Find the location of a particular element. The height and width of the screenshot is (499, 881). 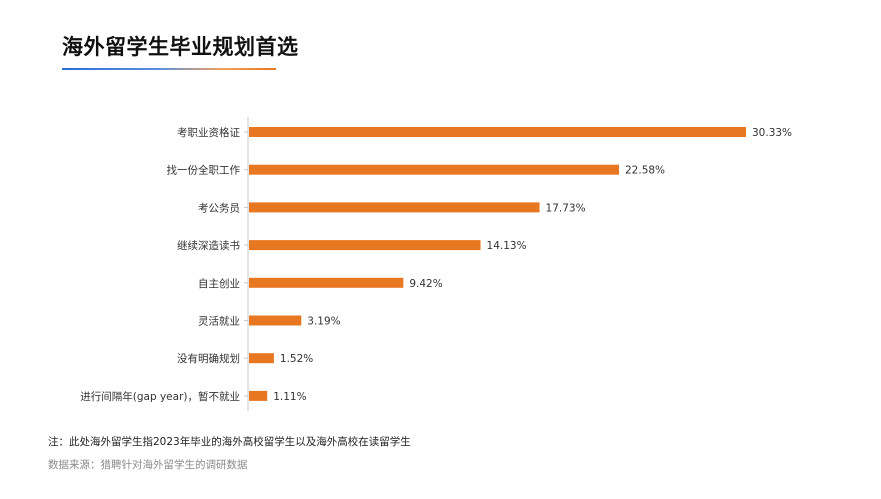

category-label: 找一份全职工作 is located at coordinates (204, 170).